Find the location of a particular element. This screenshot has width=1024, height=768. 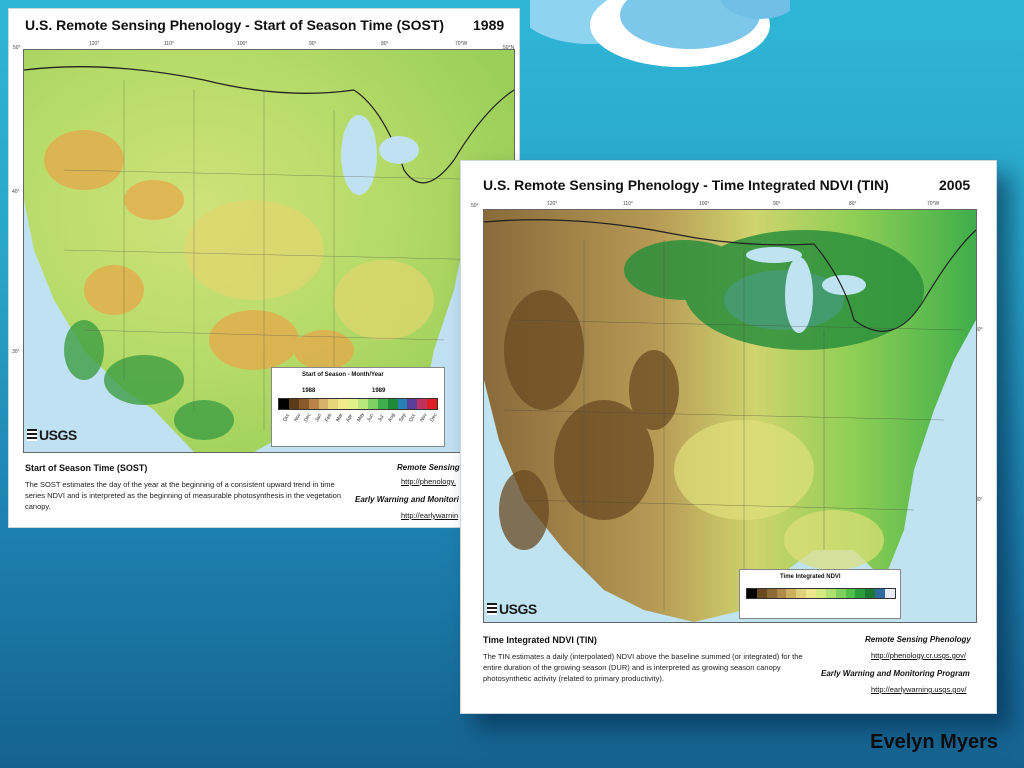

map-year: 2005 is located at coordinates (955, 185).